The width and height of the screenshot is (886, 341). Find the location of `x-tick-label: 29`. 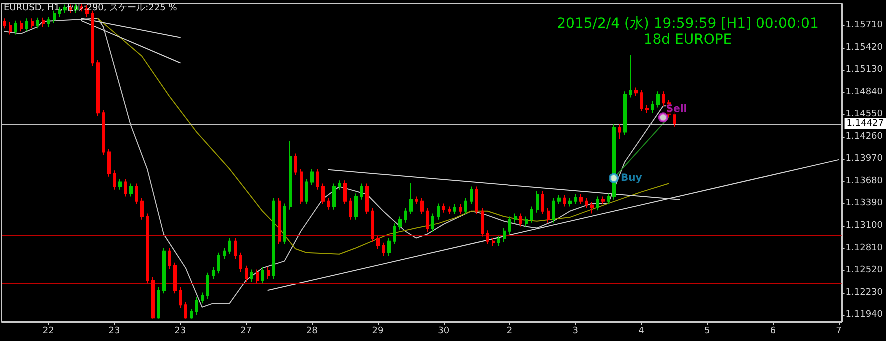

x-tick-label: 29 is located at coordinates (378, 331).